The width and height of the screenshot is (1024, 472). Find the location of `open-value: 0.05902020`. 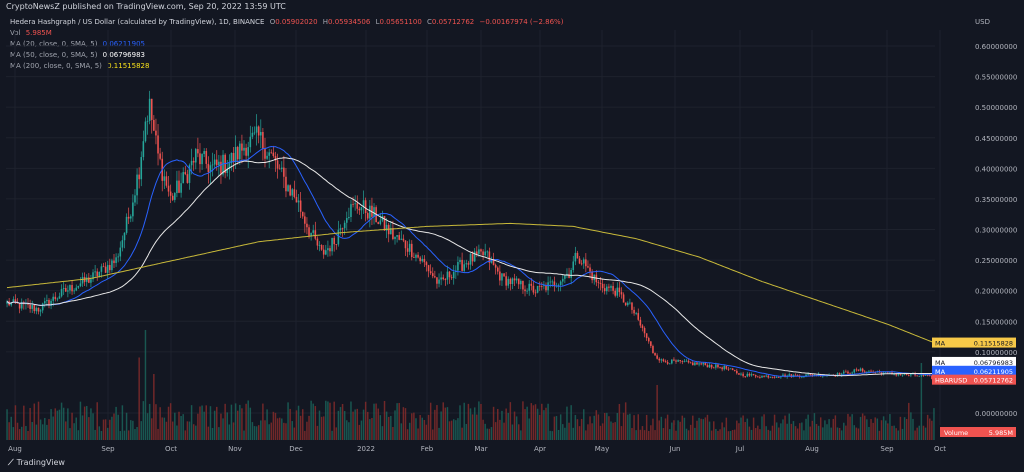

open-value: 0.05902020 is located at coordinates (296, 22).